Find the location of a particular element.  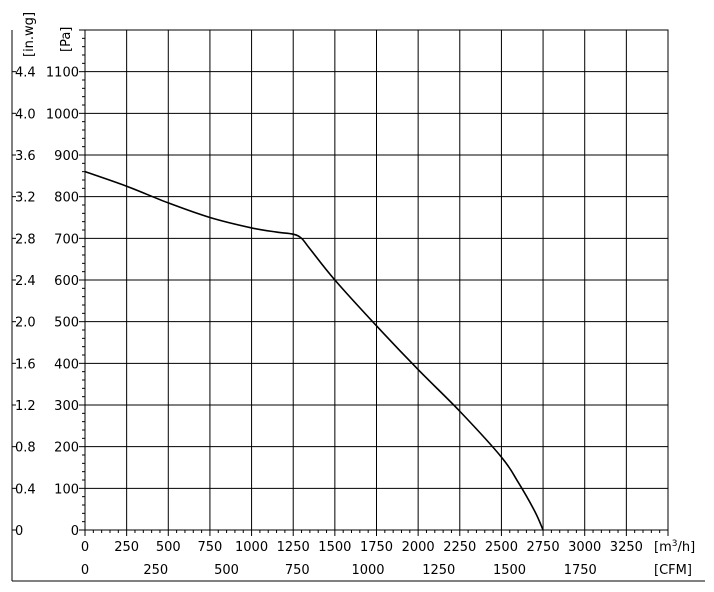

x-tick-label-cfm: 250 is located at coordinates (155, 570).